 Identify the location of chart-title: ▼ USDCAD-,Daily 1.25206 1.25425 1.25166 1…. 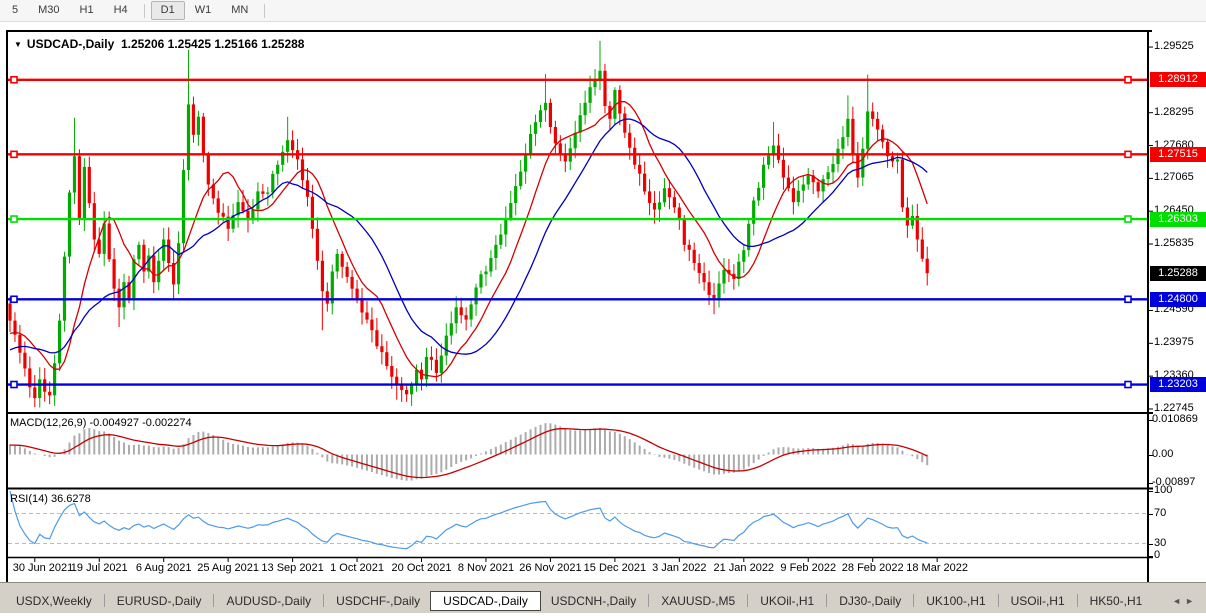
(159, 44).